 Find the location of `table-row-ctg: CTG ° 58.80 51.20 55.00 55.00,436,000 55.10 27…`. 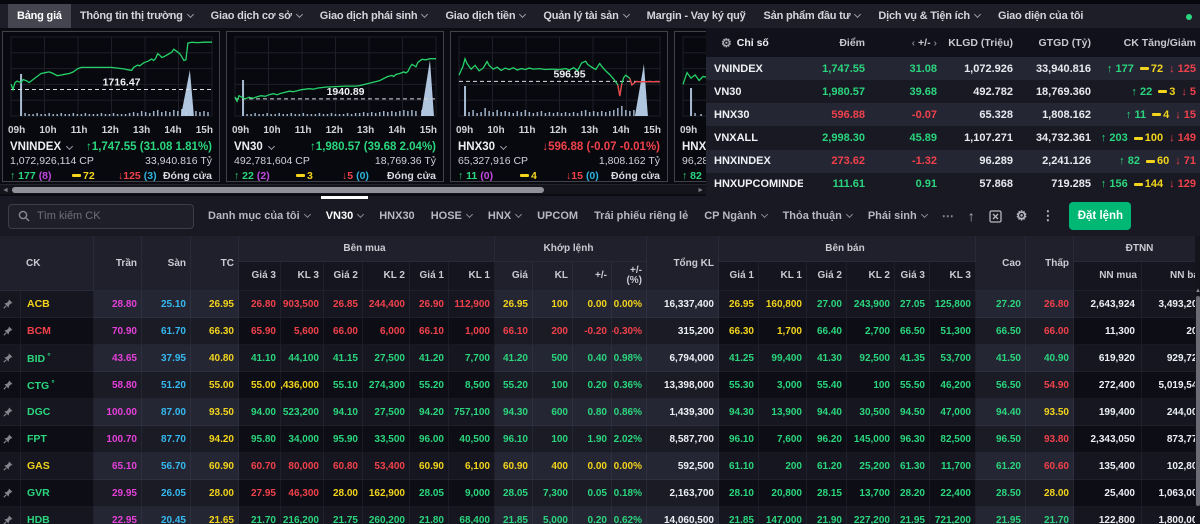

table-row-ctg: CTG ° 58.80 51.20 55.00 55.00,436,000 55.10 27… is located at coordinates (600, 385).